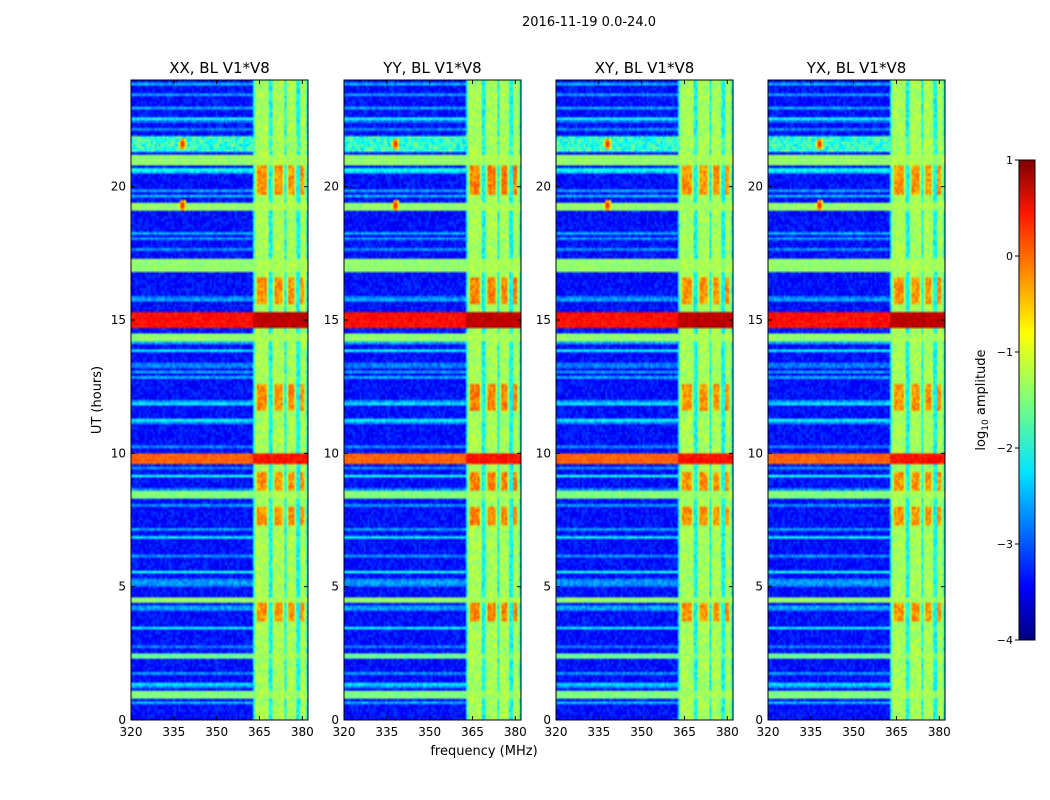  Describe the element at coordinates (1009, 256) in the screenshot. I see `colorbar-tick-label: 0` at that location.